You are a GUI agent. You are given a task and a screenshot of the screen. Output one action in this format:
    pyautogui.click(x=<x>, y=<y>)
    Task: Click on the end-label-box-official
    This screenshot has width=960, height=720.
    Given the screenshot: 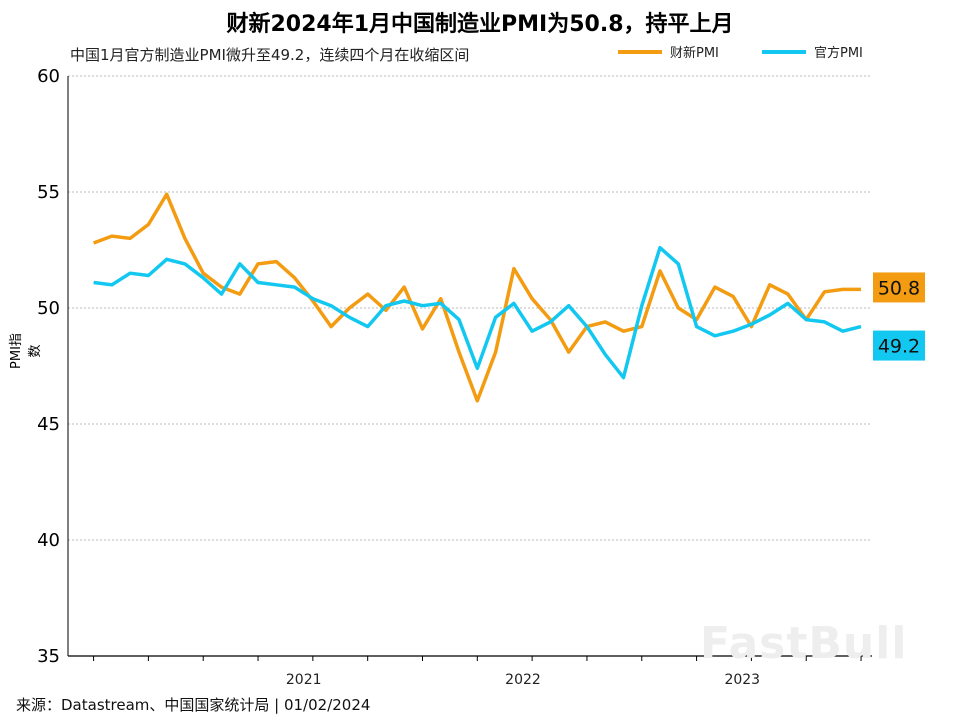 What is the action you would take?
    pyautogui.click(x=899, y=345)
    